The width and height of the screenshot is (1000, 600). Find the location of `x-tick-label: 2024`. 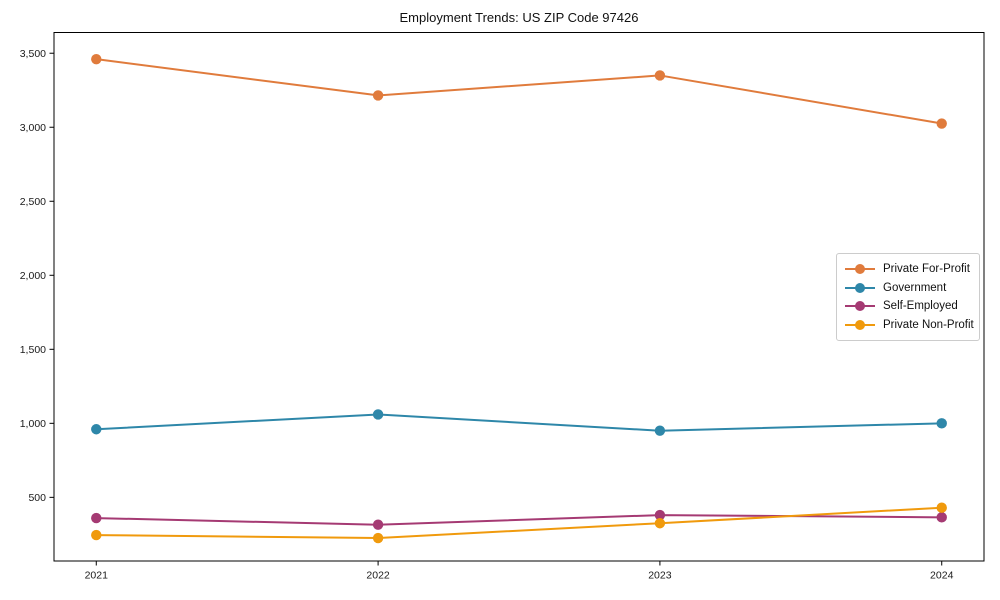

x-tick-label: 2024 is located at coordinates (942, 576).